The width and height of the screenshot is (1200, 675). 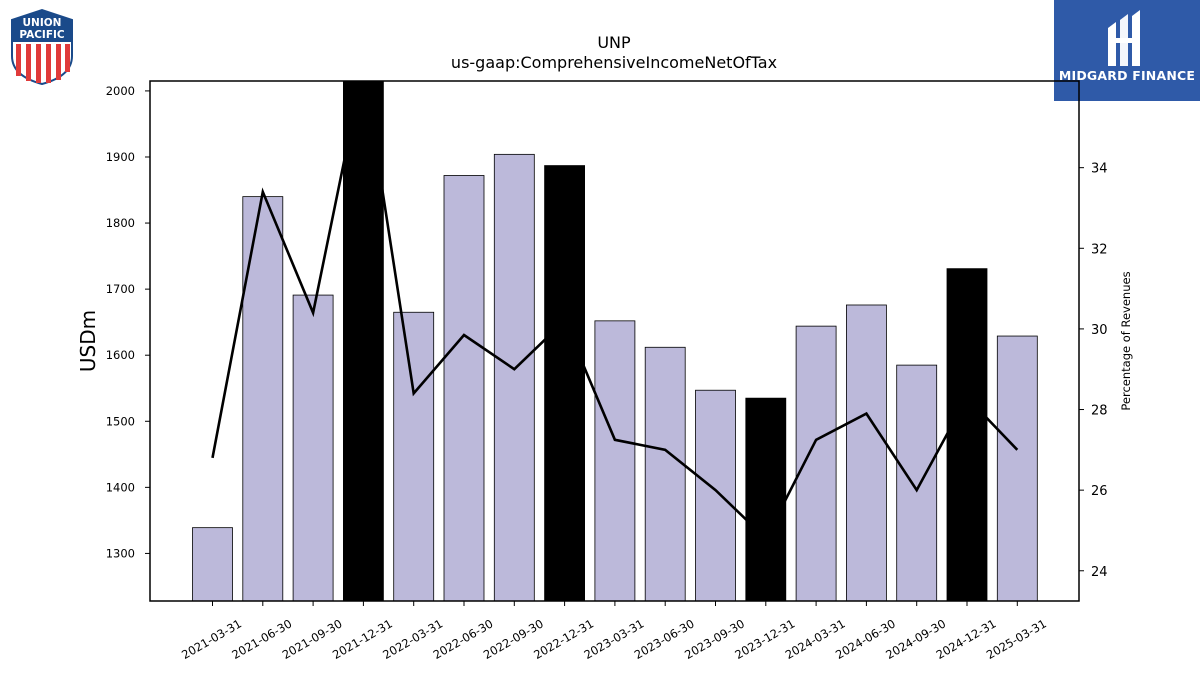 I want to click on y2-tick-label: 34, so click(x=1099, y=169).